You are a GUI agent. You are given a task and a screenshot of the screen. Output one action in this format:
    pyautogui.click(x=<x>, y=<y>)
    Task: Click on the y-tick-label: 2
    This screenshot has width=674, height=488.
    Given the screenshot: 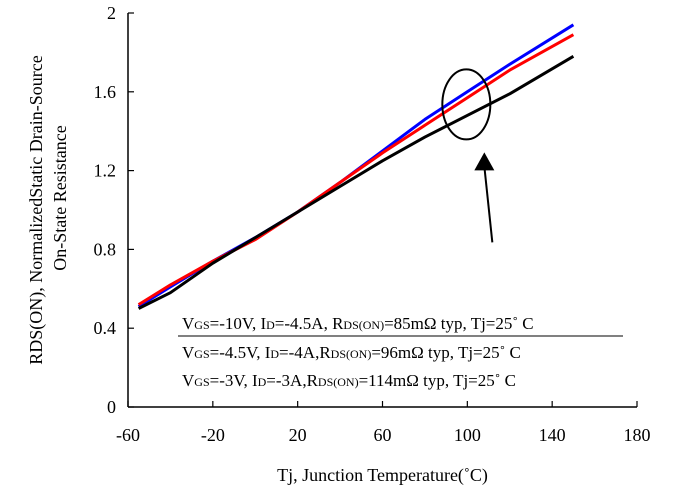 What is the action you would take?
    pyautogui.click(x=111, y=13)
    